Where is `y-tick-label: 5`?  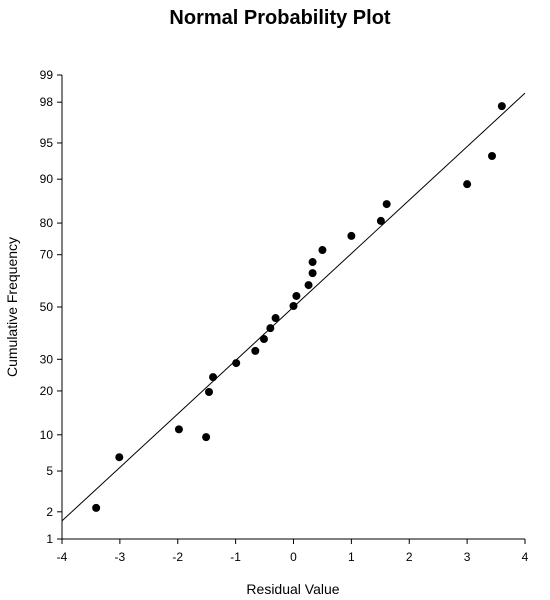 y-tick-label: 5 is located at coordinates (49, 471).